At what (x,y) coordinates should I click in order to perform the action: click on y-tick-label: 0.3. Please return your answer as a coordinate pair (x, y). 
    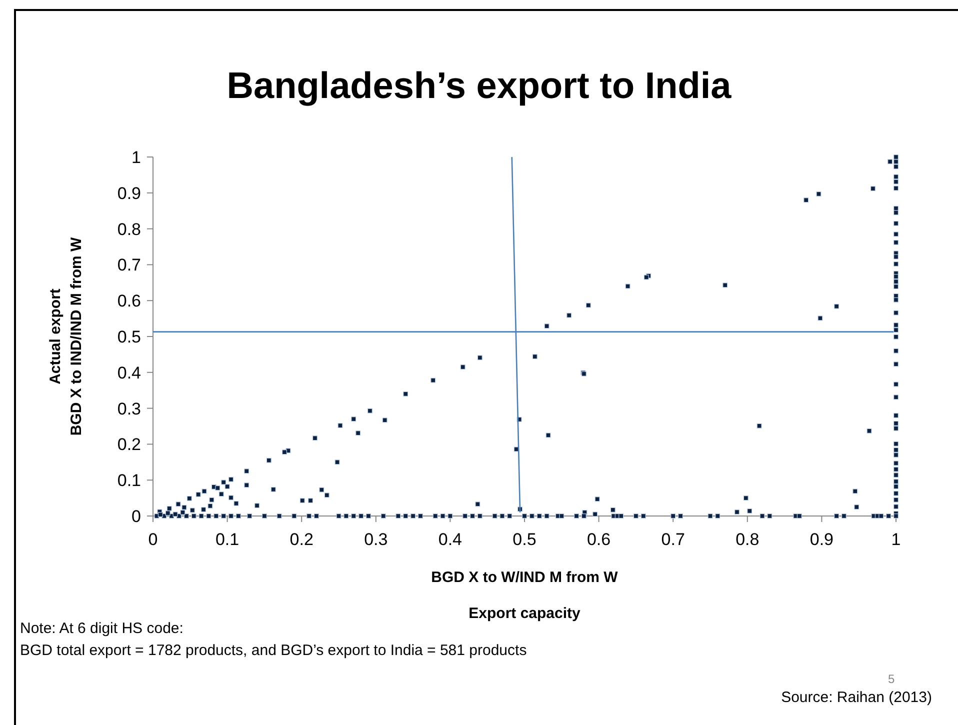
    Looking at the image, I should click on (129, 408).